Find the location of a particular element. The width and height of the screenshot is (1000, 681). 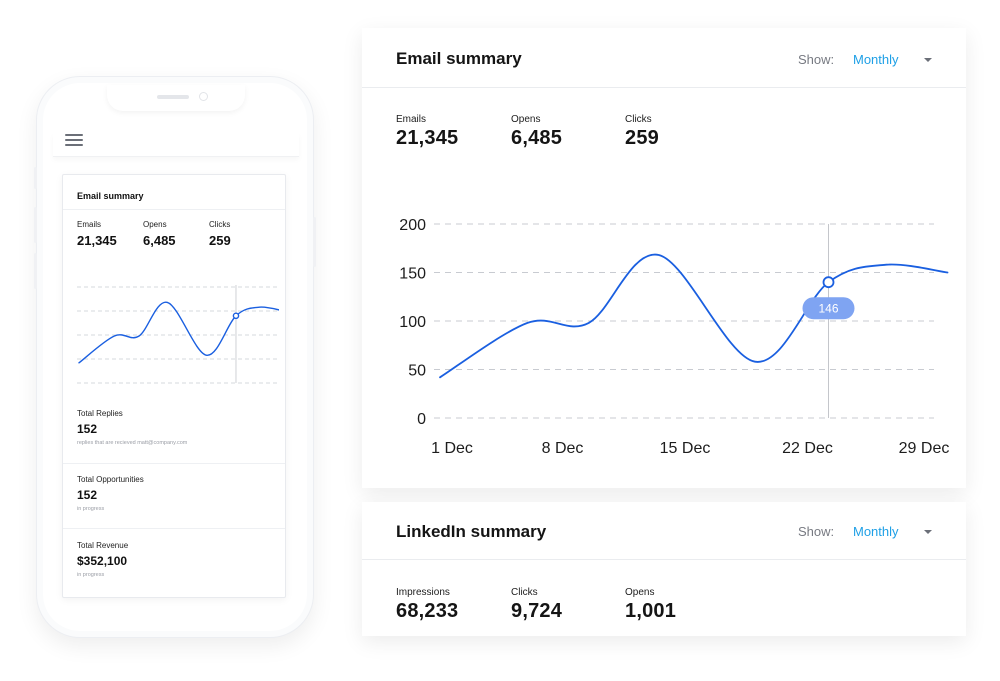

section-value: $352,100 is located at coordinates (102, 561).